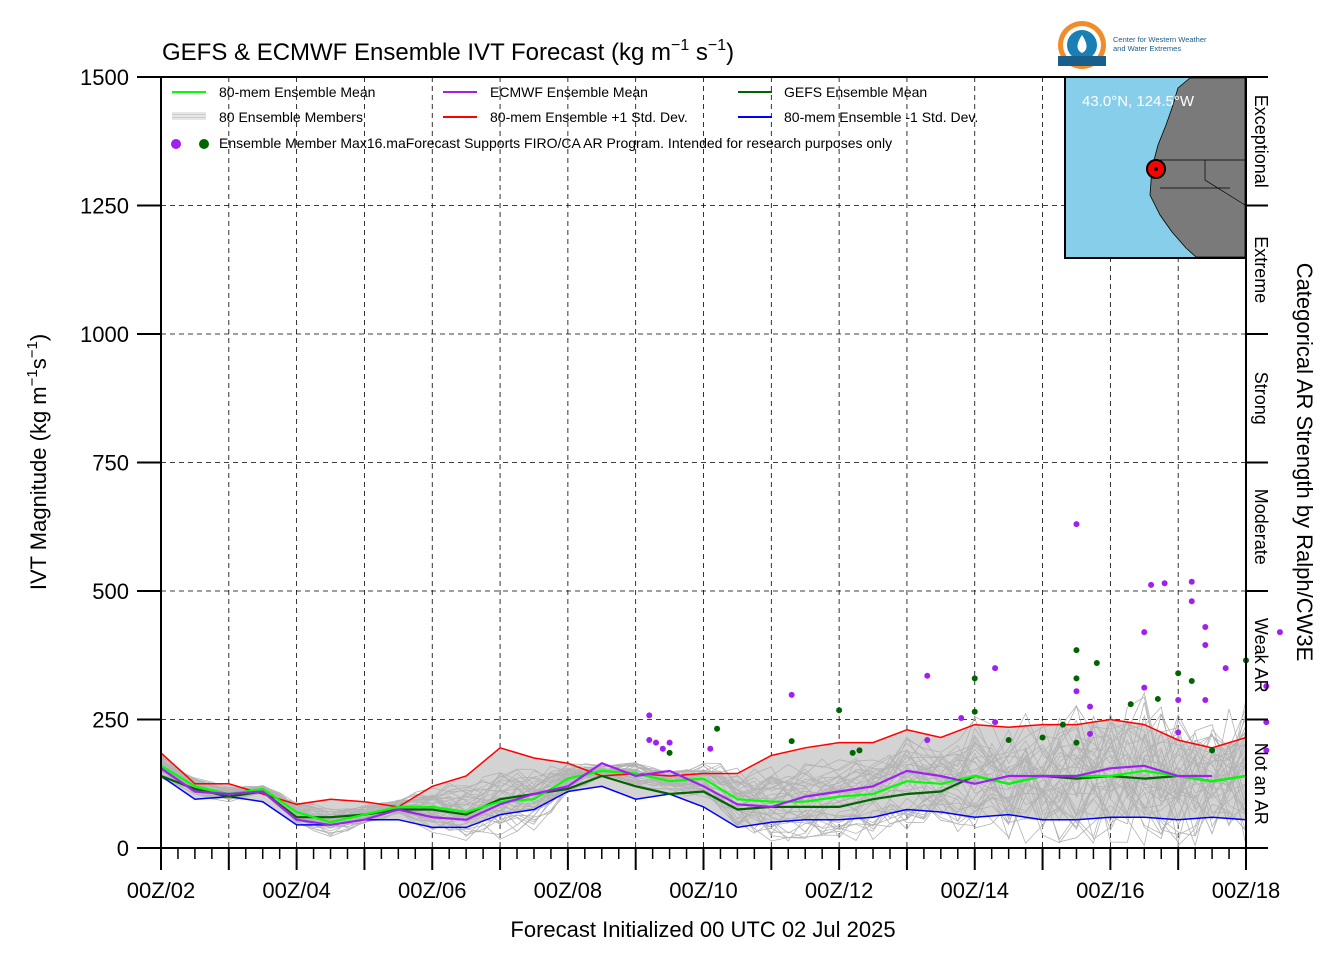 The image size is (1336, 962). I want to click on spread-band, so click(703, 773).